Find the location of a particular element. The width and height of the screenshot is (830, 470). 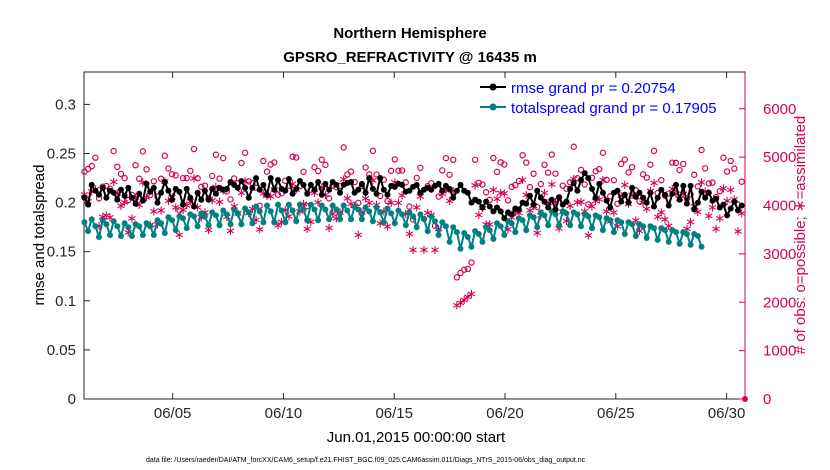

y-tick-right-label: 6000 is located at coordinates (779, 109).